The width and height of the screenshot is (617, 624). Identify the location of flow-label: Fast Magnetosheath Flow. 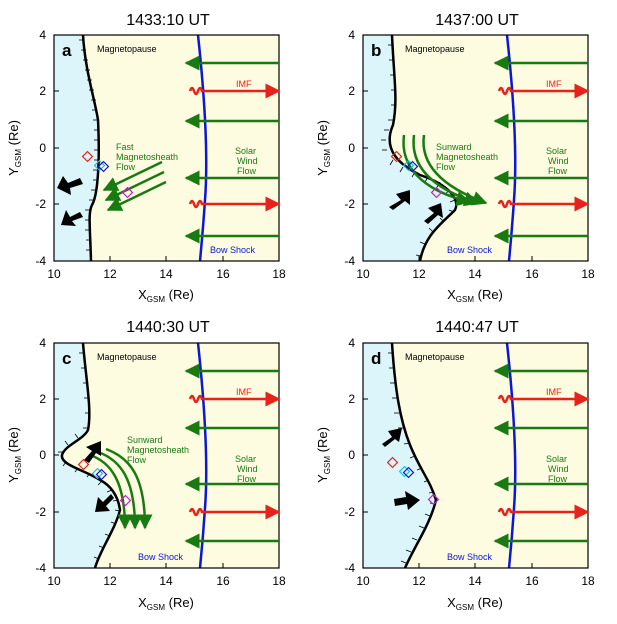
(147, 157).